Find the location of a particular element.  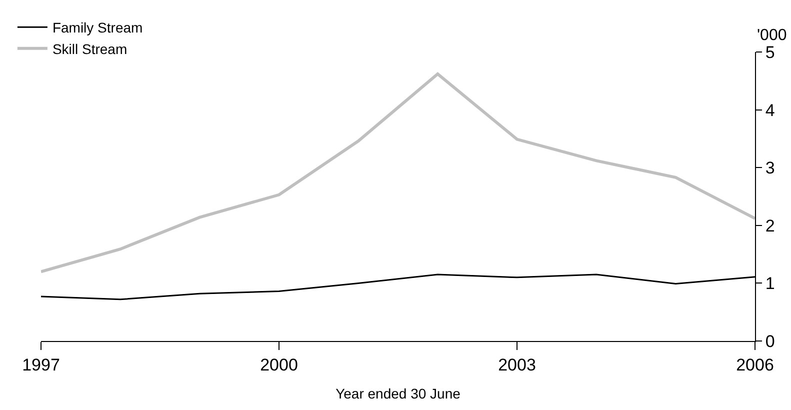

y-tick-label: 0 is located at coordinates (770, 341).